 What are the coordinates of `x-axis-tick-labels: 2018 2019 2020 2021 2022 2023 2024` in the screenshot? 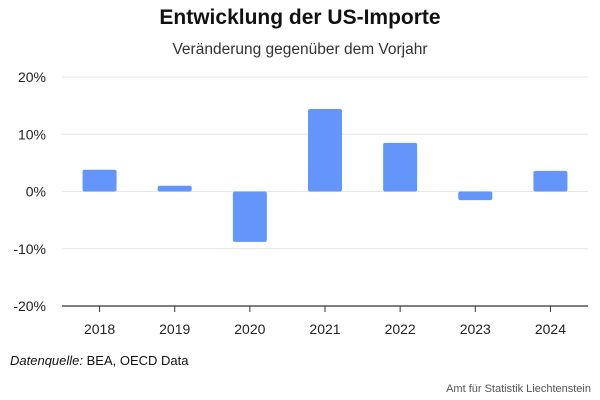 It's located at (325, 329).